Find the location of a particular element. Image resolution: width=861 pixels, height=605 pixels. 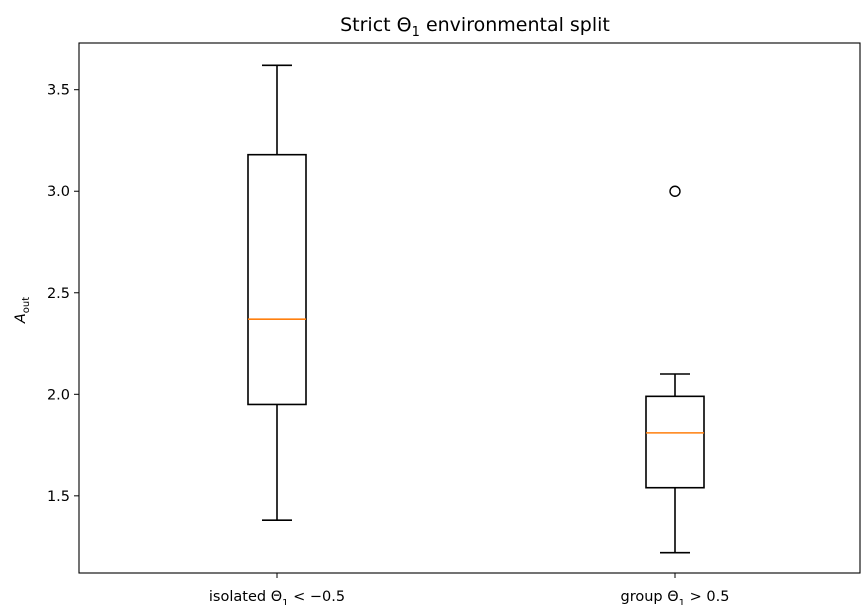

y-tick-label: 2.0 is located at coordinates (58, 395).